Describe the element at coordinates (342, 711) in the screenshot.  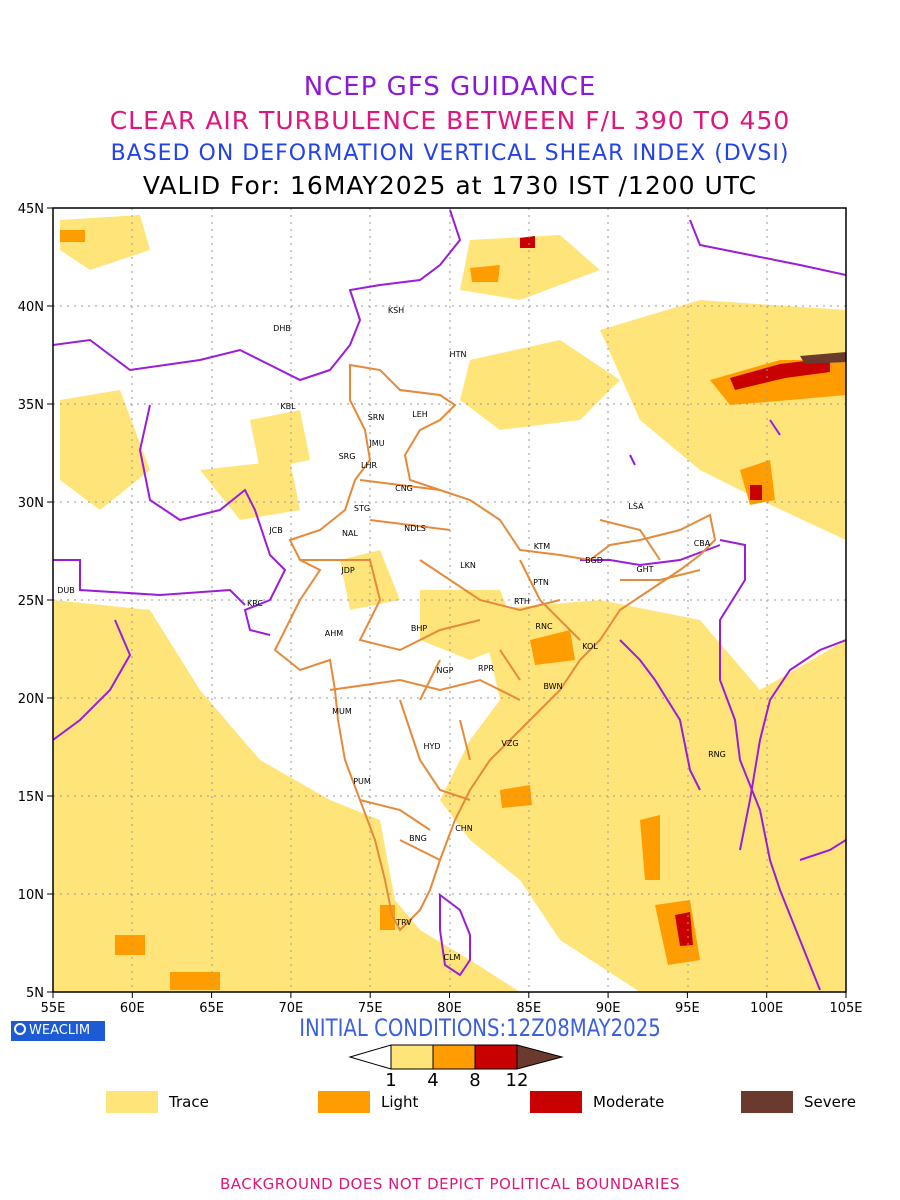
I see `station-mum: MUM` at that location.